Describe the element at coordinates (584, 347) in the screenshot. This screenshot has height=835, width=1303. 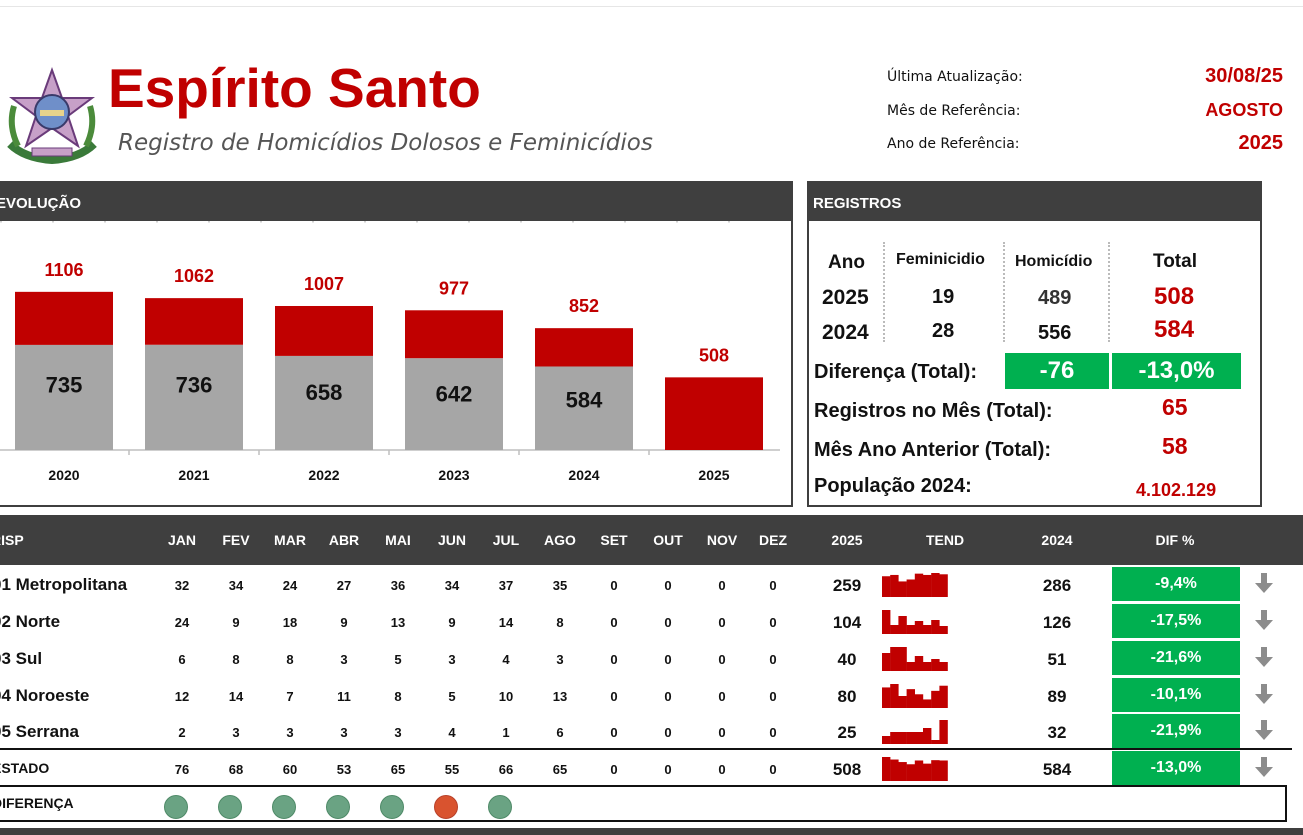
I see `bar-red-2024` at that location.